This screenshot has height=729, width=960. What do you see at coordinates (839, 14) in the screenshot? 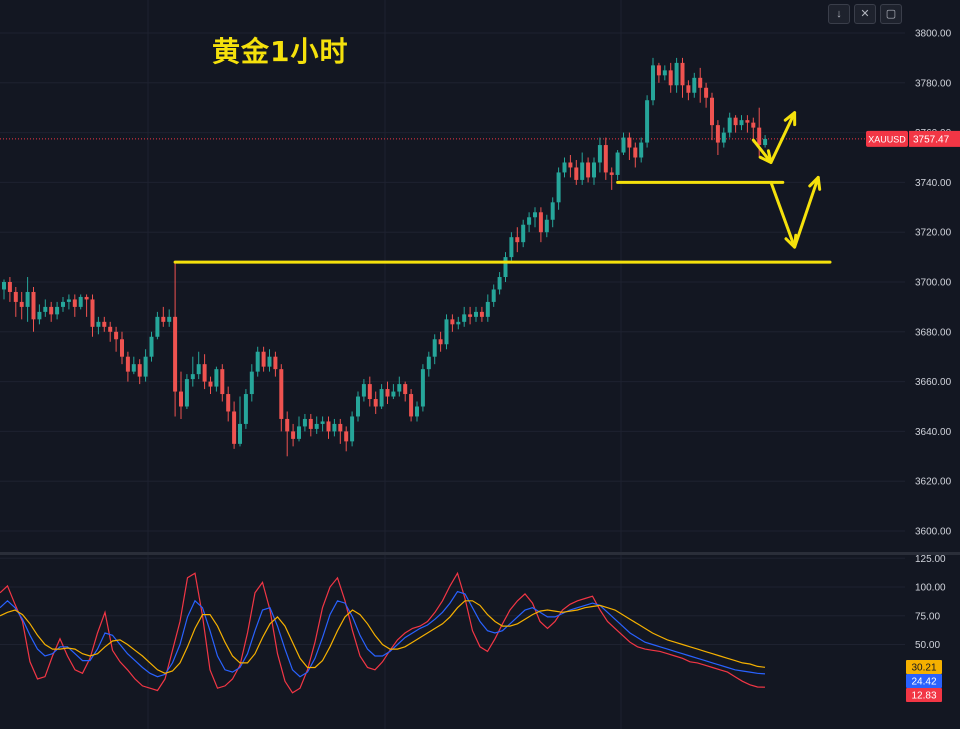
I see `scroll-down-icon: ↓` at bounding box center [839, 14].